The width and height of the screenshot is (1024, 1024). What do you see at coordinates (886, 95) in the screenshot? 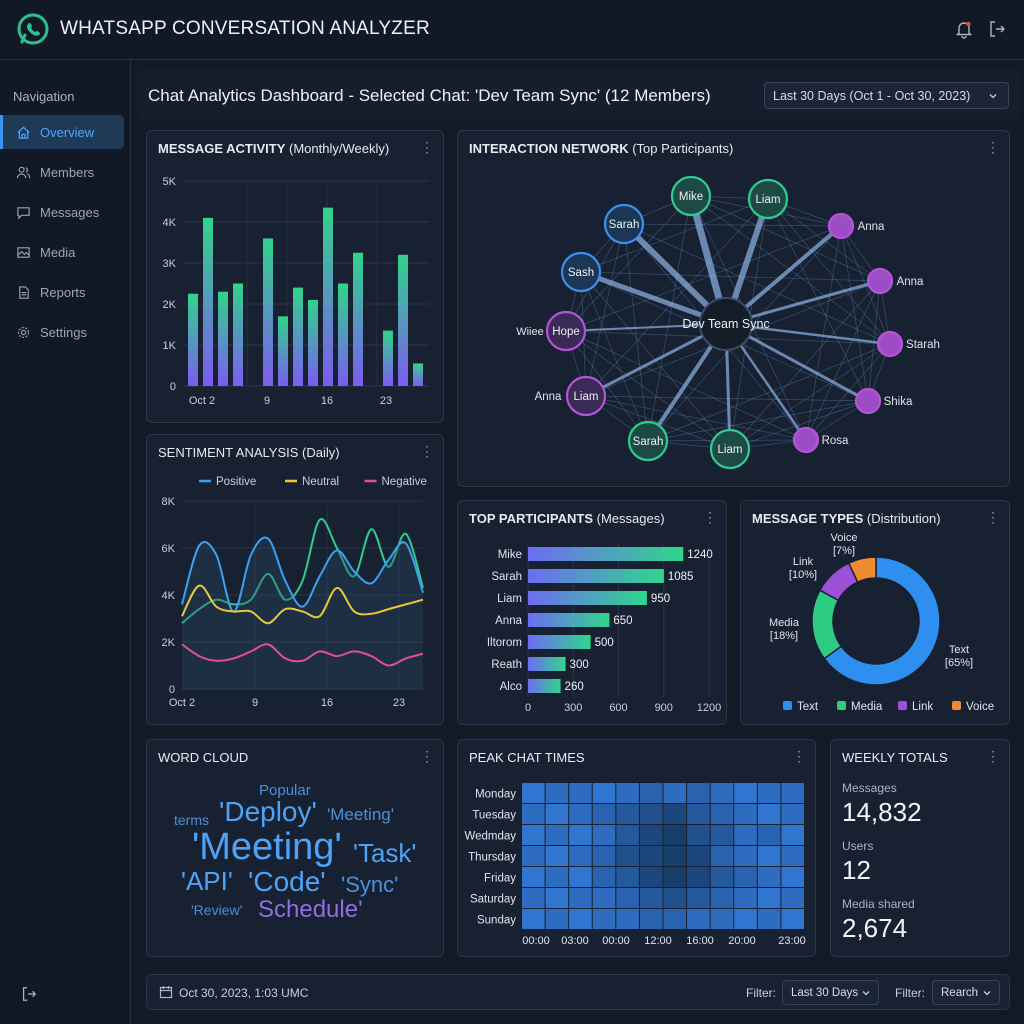
I see `date-range-dropdown: Last 30 Days (Oct 1 - Oct 30, 2023)` at bounding box center [886, 95].